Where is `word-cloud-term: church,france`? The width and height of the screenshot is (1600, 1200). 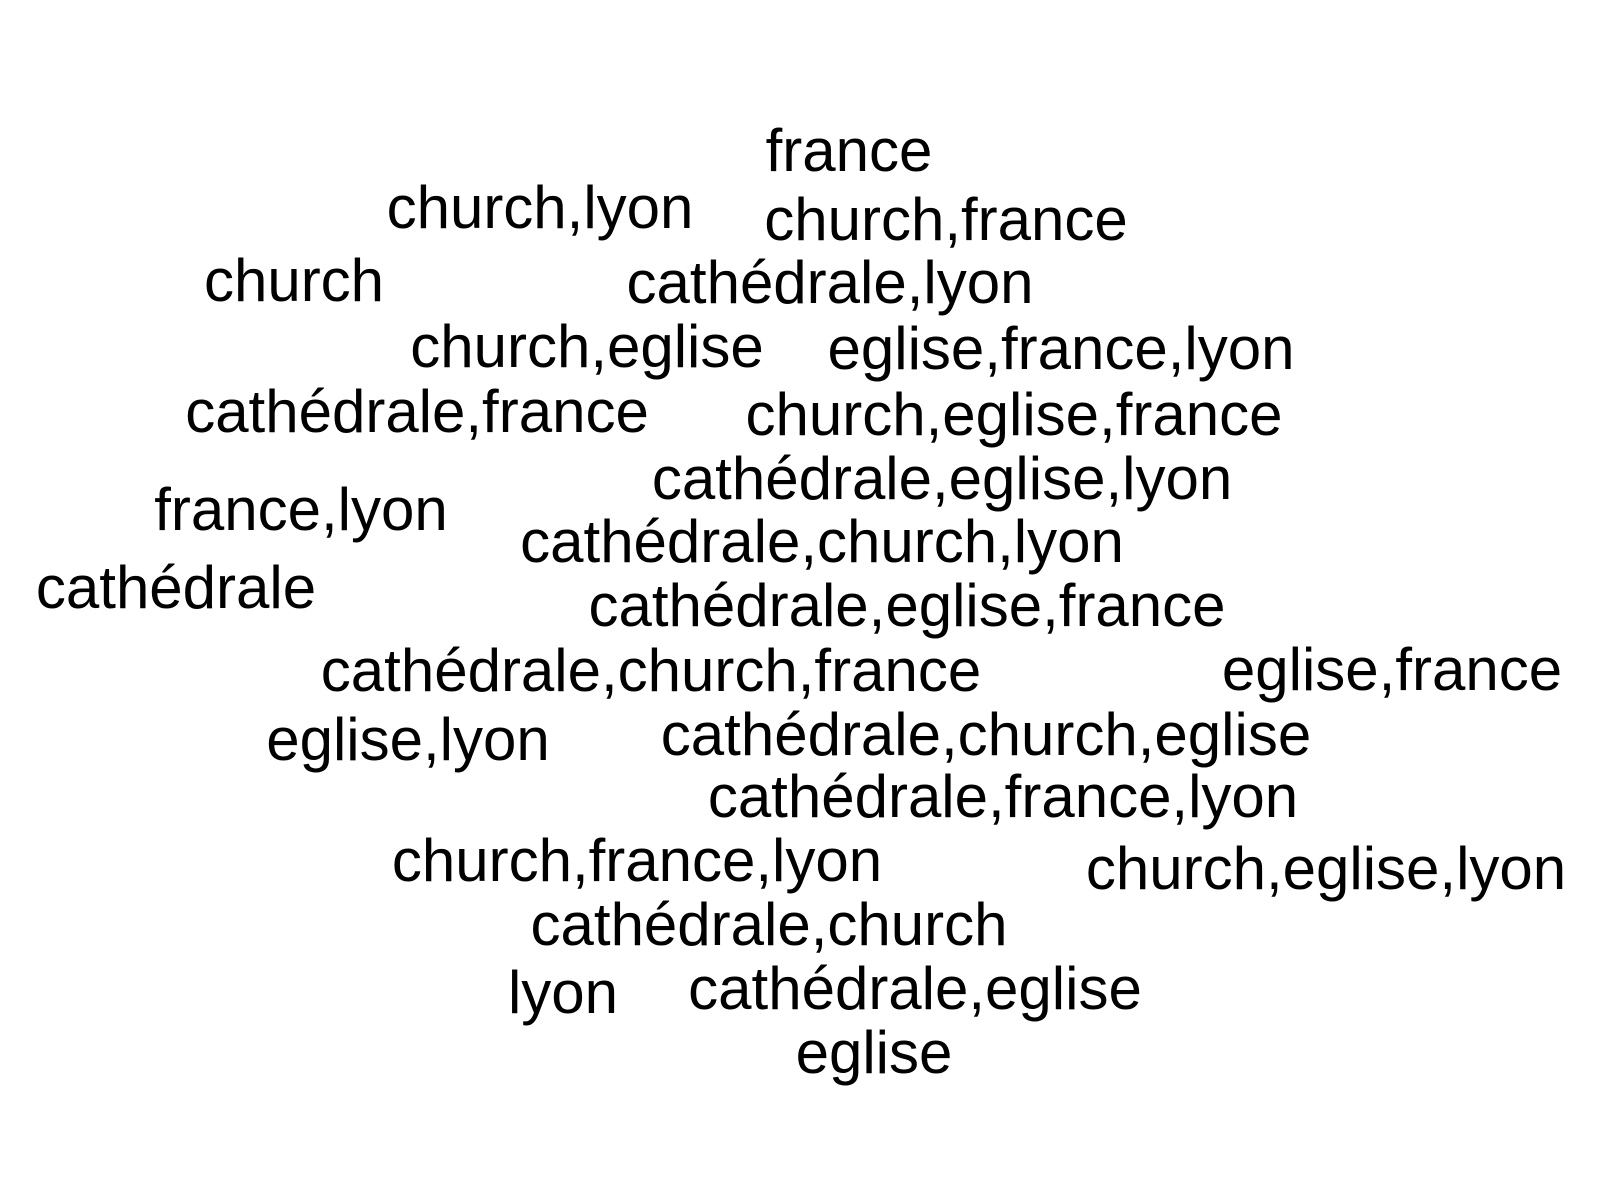
word-cloud-term: church,france is located at coordinates (946, 219).